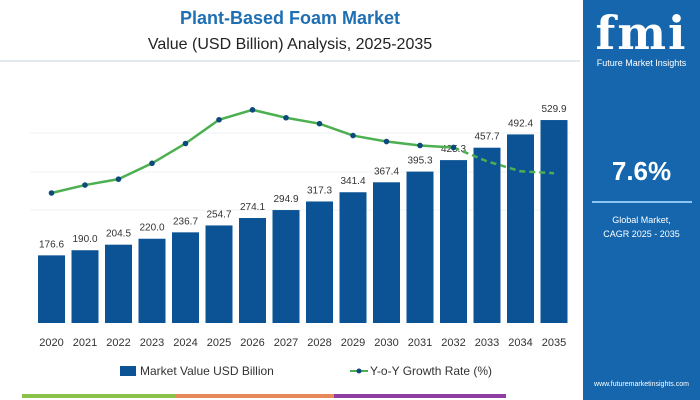 This screenshot has height=400, width=700. I want to click on website-link: www.futuremarketinsights.com, so click(641, 384).